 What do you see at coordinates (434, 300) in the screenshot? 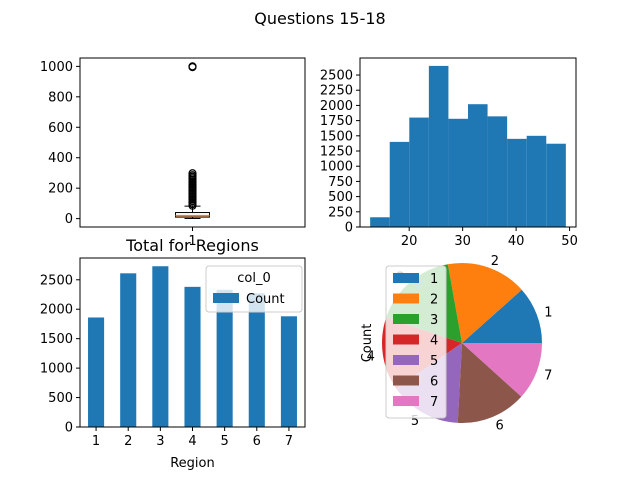
I see `legend-label: 2` at bounding box center [434, 300].